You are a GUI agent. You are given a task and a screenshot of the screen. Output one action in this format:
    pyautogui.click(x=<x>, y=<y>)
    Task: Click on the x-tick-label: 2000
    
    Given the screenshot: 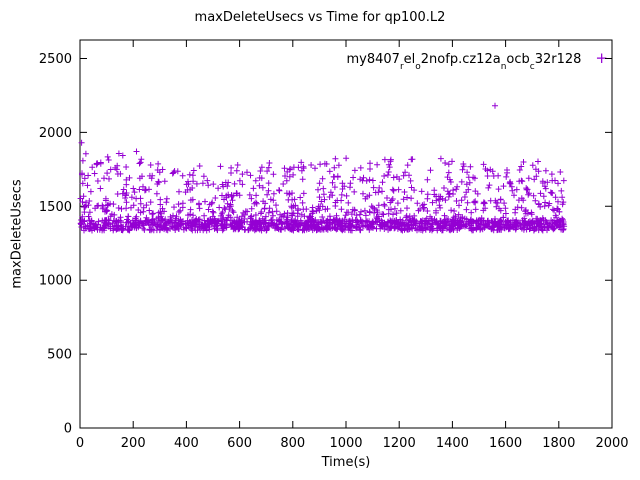 What is the action you would take?
    pyautogui.click(x=611, y=443)
    